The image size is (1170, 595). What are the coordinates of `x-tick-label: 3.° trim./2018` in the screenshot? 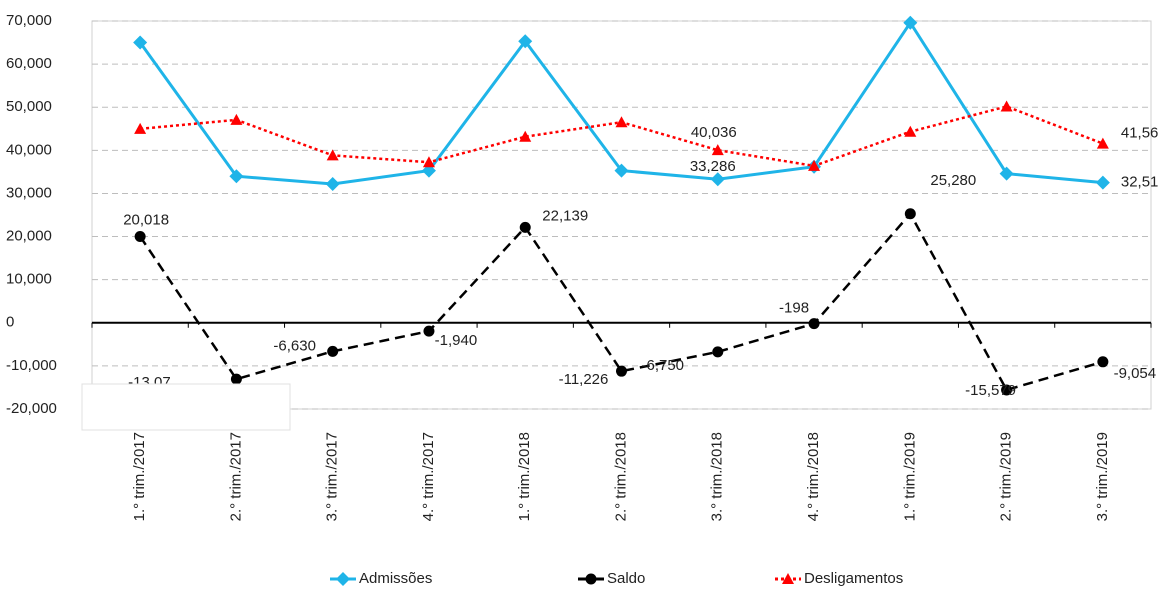 It's located at (717, 476).